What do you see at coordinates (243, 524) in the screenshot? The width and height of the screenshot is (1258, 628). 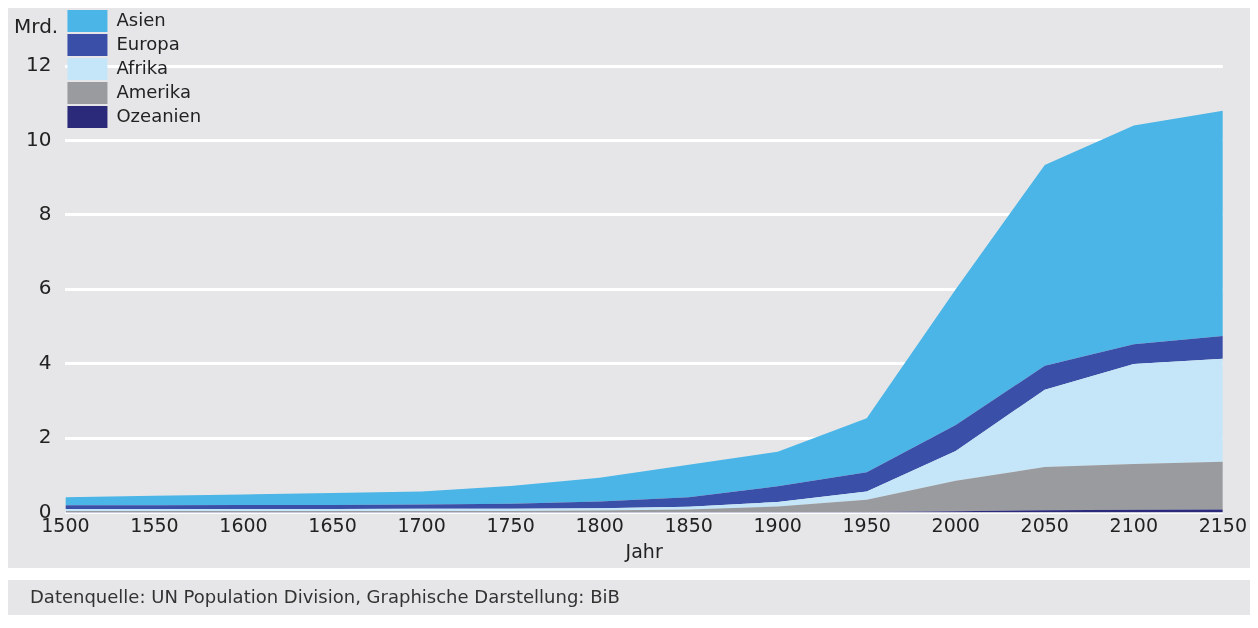 I see `x-tick-label: 1600` at bounding box center [243, 524].